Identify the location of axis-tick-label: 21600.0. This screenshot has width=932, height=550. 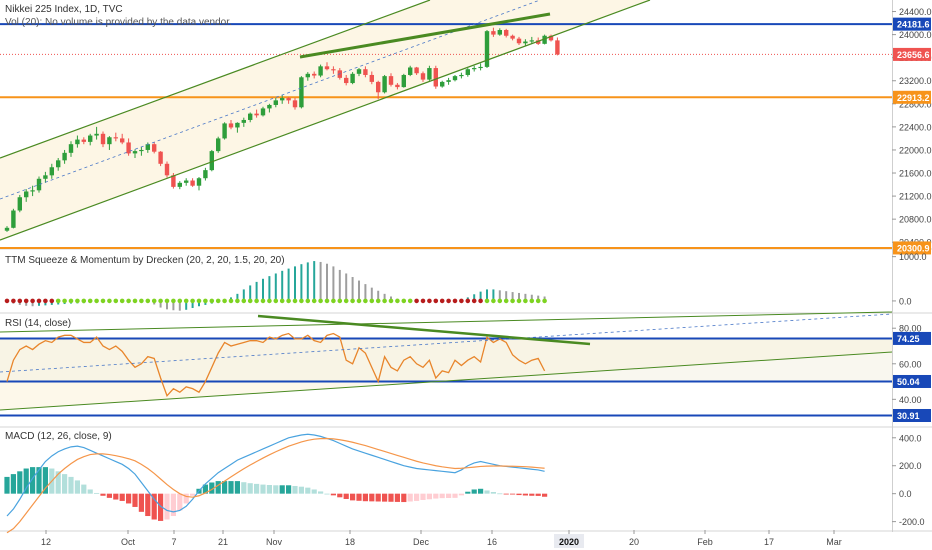
(915, 174).